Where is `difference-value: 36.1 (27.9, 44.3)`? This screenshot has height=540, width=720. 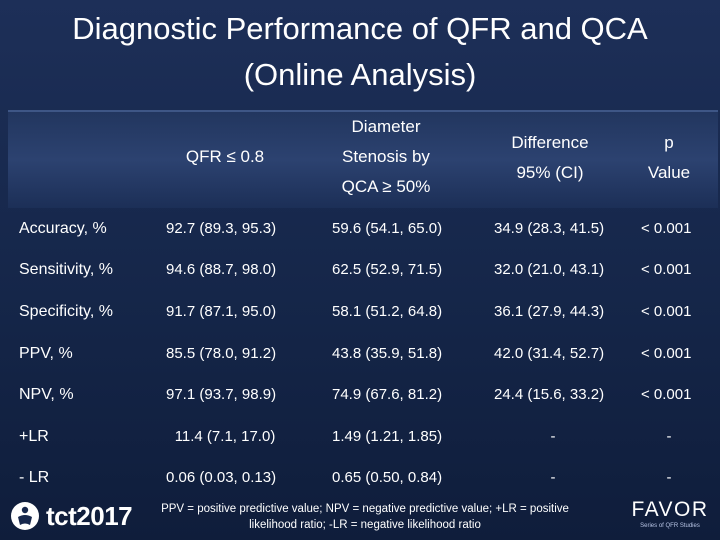
difference-value: 36.1 (27.9, 44.3) is located at coordinates (549, 311).